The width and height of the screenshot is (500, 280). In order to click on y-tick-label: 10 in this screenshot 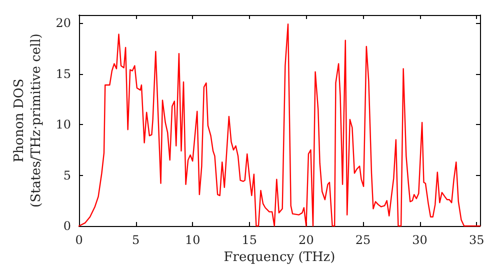, I will do `click(63, 125)`.